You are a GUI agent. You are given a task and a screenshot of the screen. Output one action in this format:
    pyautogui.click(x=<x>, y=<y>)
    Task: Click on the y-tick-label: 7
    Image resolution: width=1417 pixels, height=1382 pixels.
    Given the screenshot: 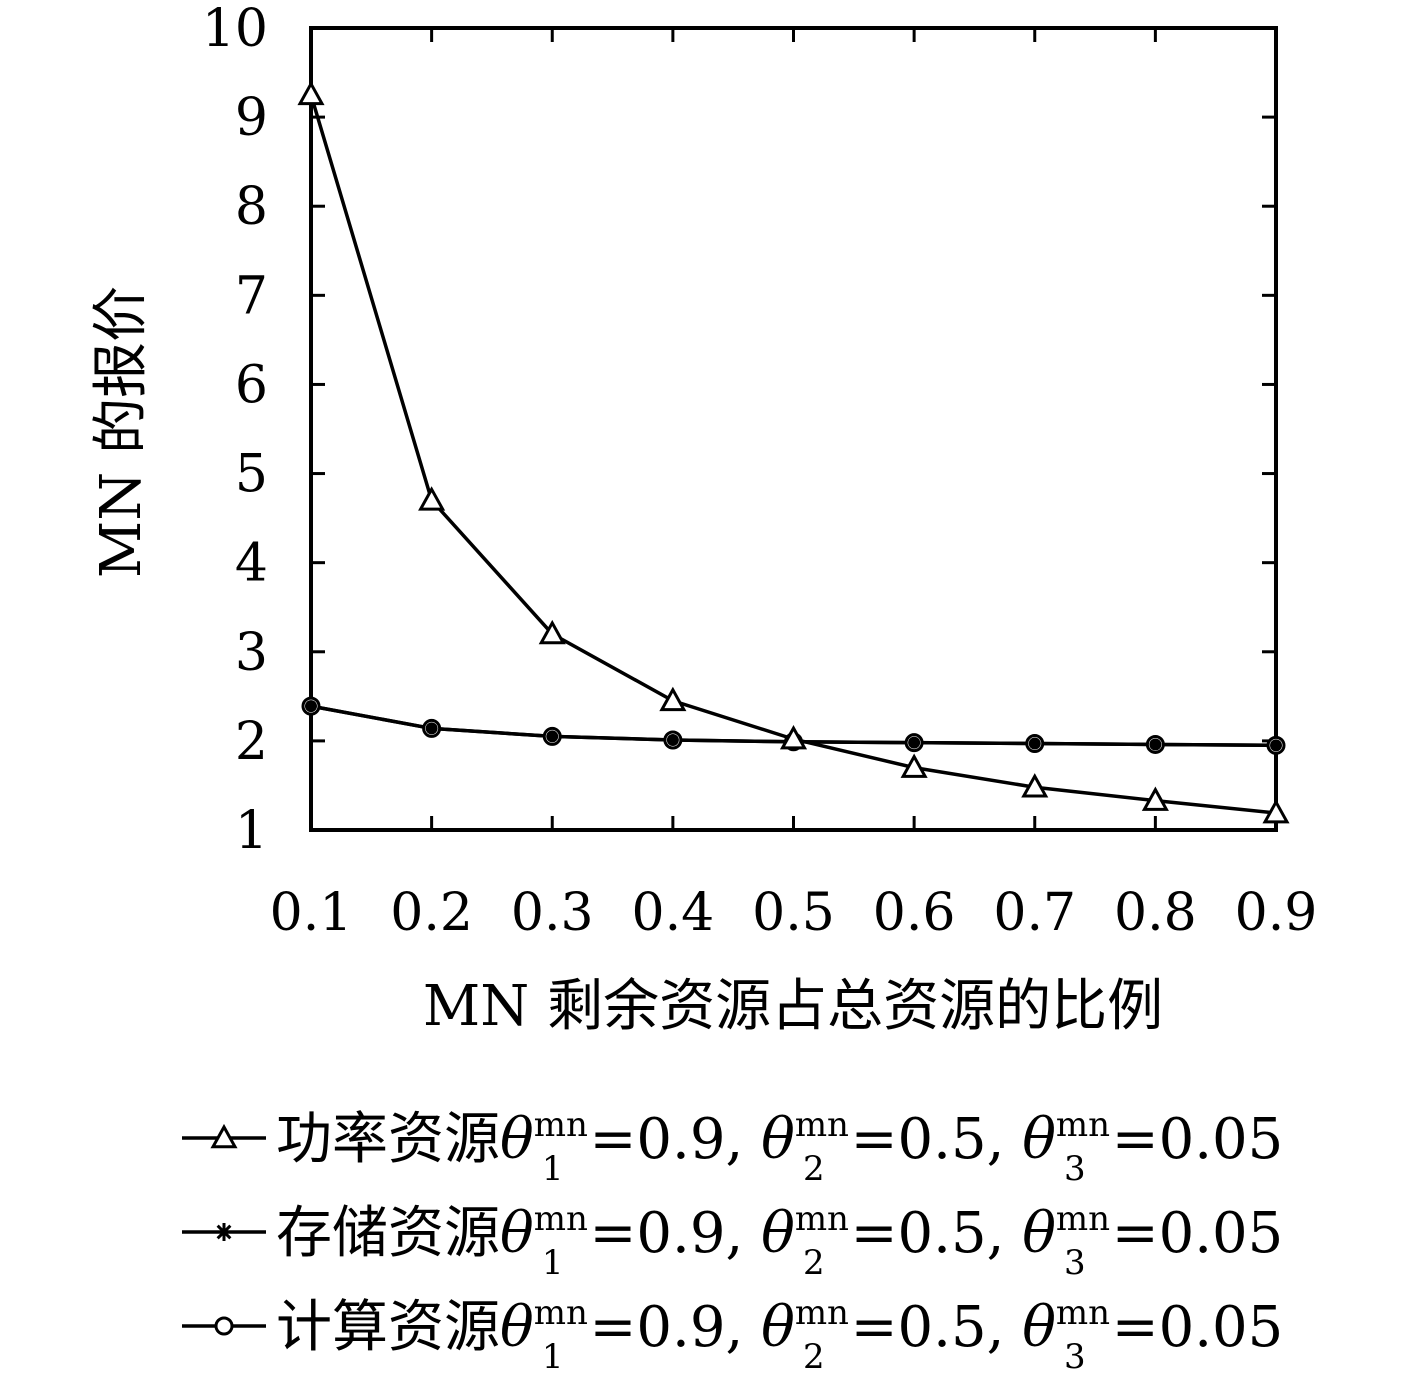 What is the action you would take?
    pyautogui.click(x=251, y=296)
    